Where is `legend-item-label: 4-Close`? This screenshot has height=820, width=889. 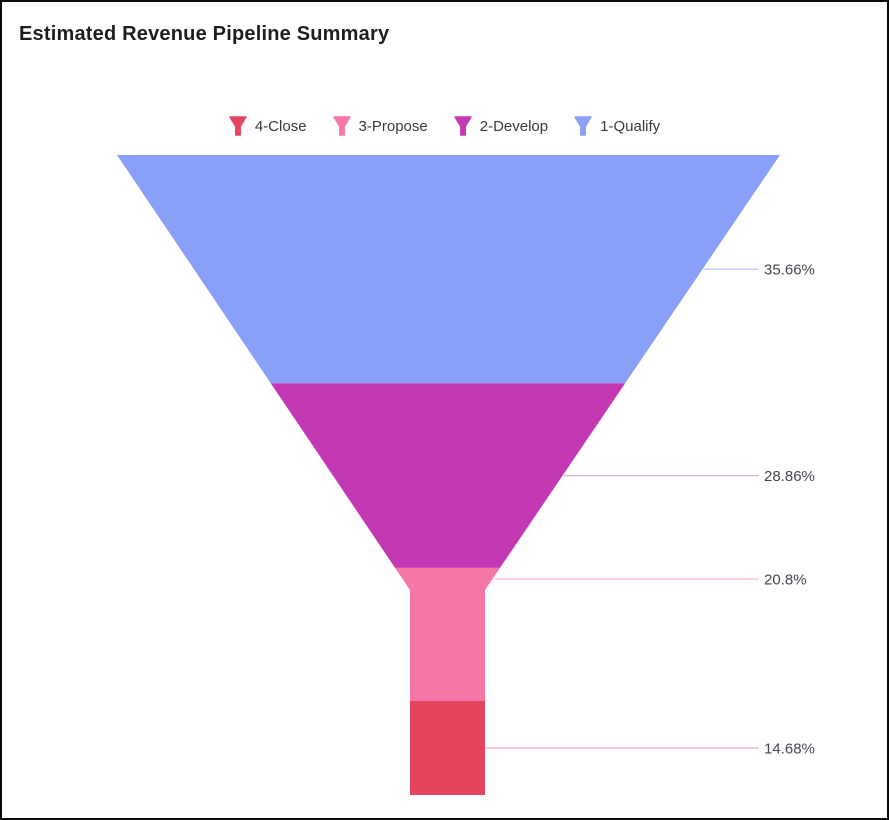
legend-item-label: 4-Close is located at coordinates (280, 126).